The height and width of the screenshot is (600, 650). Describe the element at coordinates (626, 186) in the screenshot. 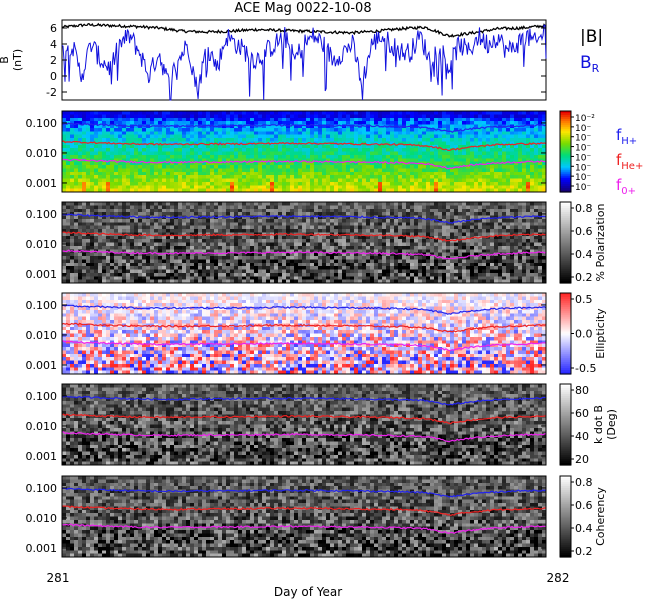

I see `legend-0-ion: f0+` at that location.